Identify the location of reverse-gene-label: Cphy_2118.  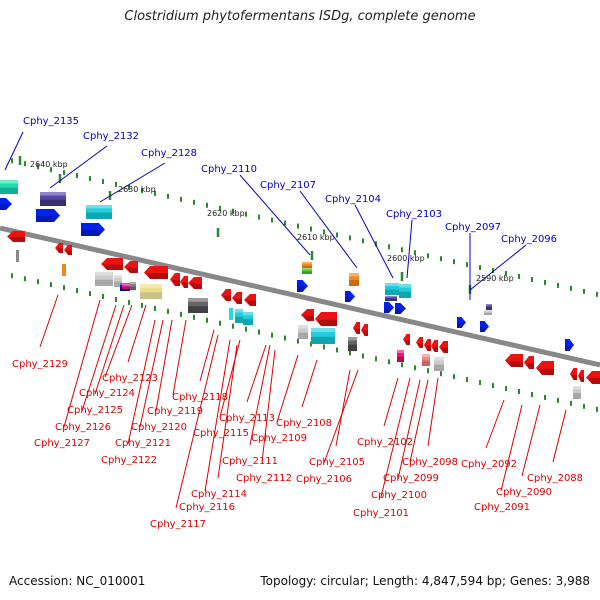
(200, 397).